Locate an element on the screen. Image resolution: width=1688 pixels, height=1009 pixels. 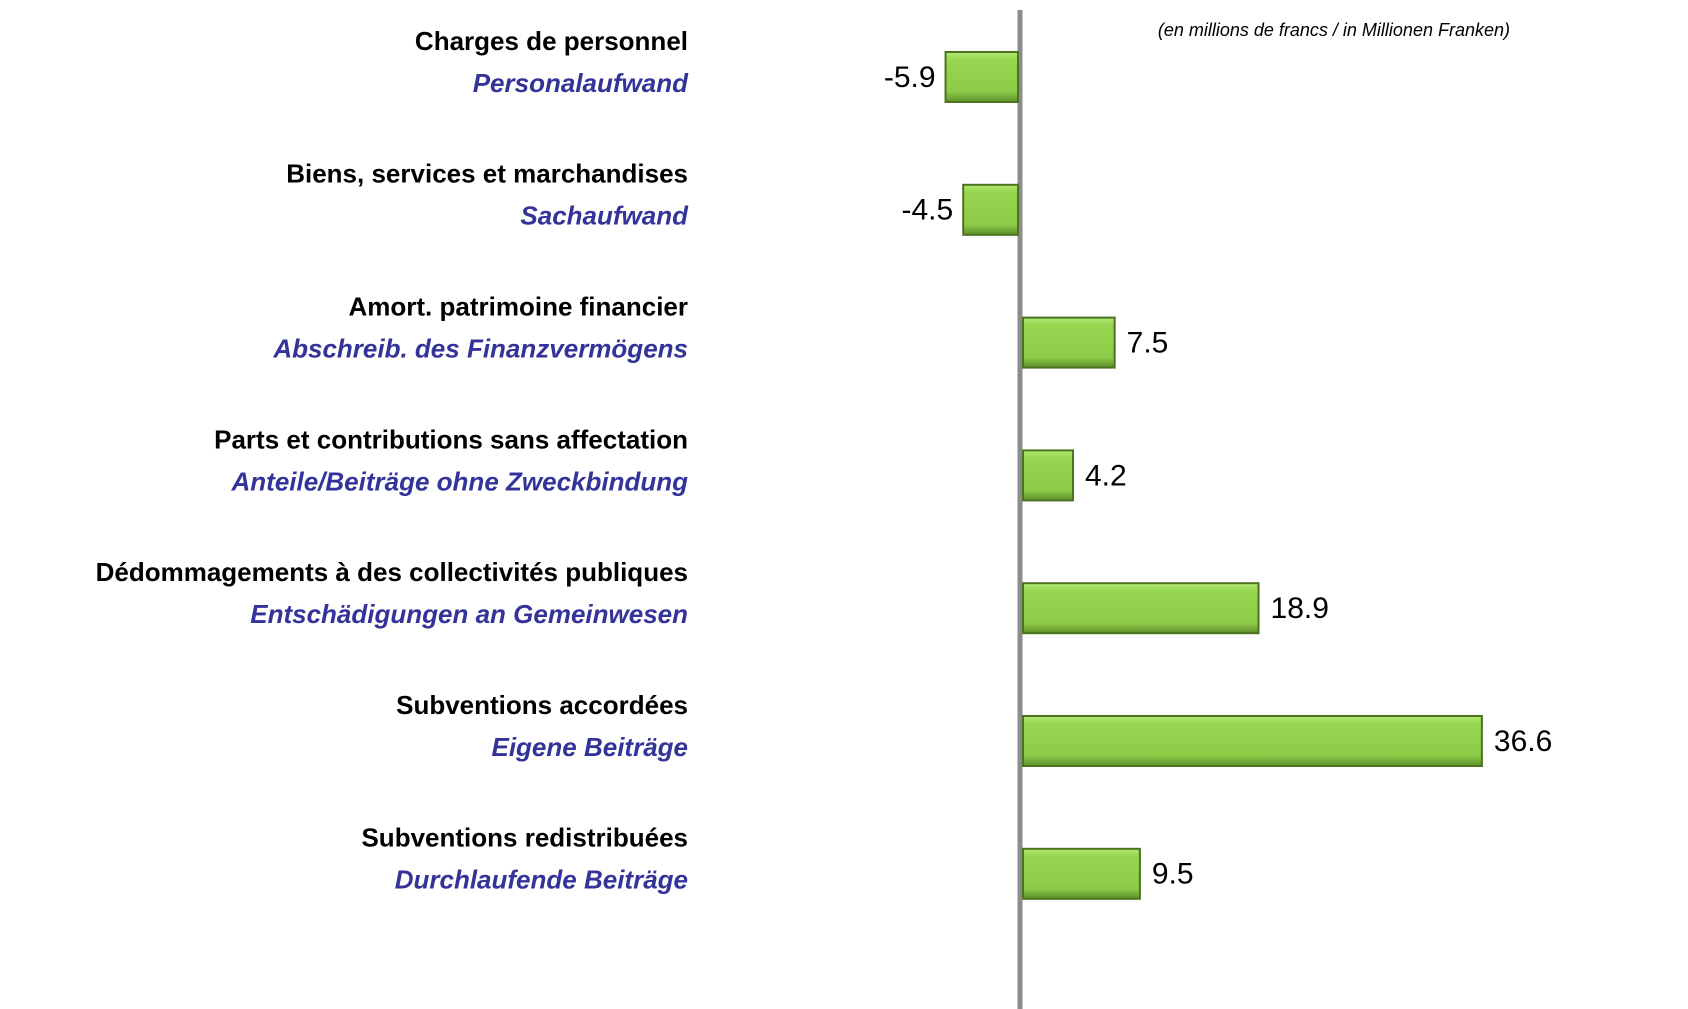
data-label: 36.6 is located at coordinates (1523, 741).